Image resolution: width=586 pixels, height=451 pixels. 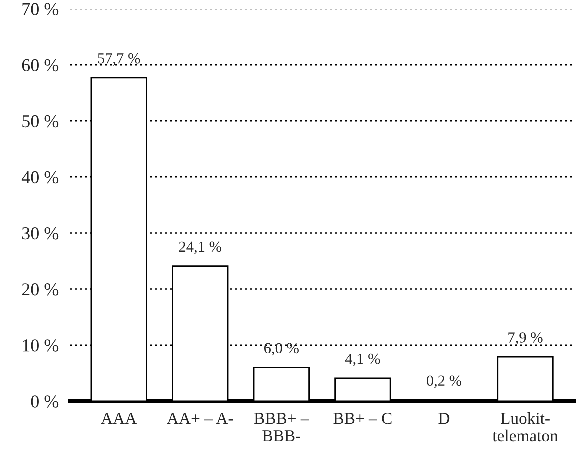 I want to click on y-tick-label: 20 %, so click(x=40, y=290).